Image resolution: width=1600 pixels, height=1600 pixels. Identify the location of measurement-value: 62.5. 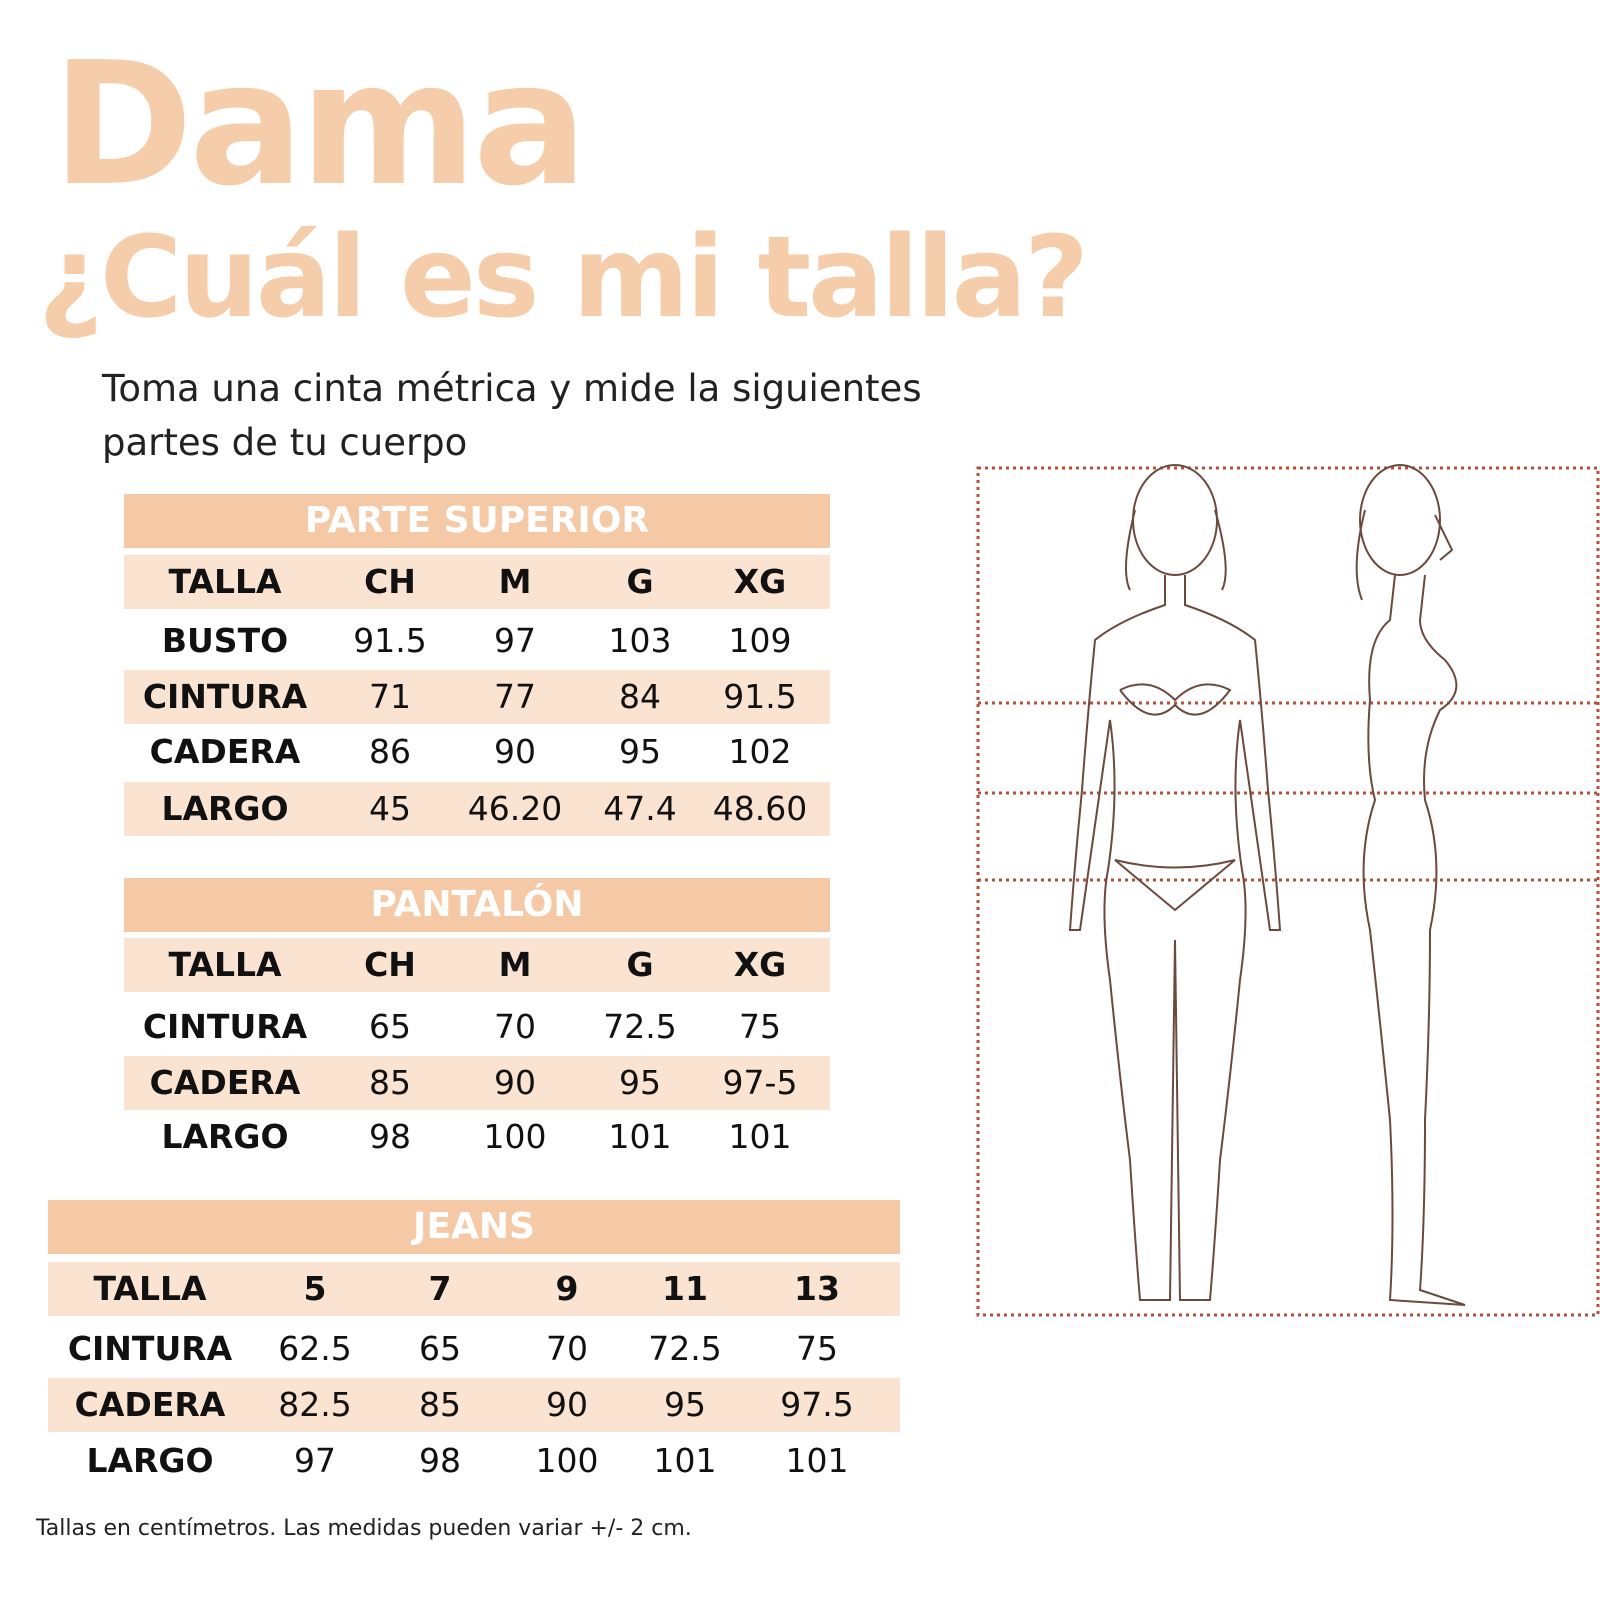
(315, 1348).